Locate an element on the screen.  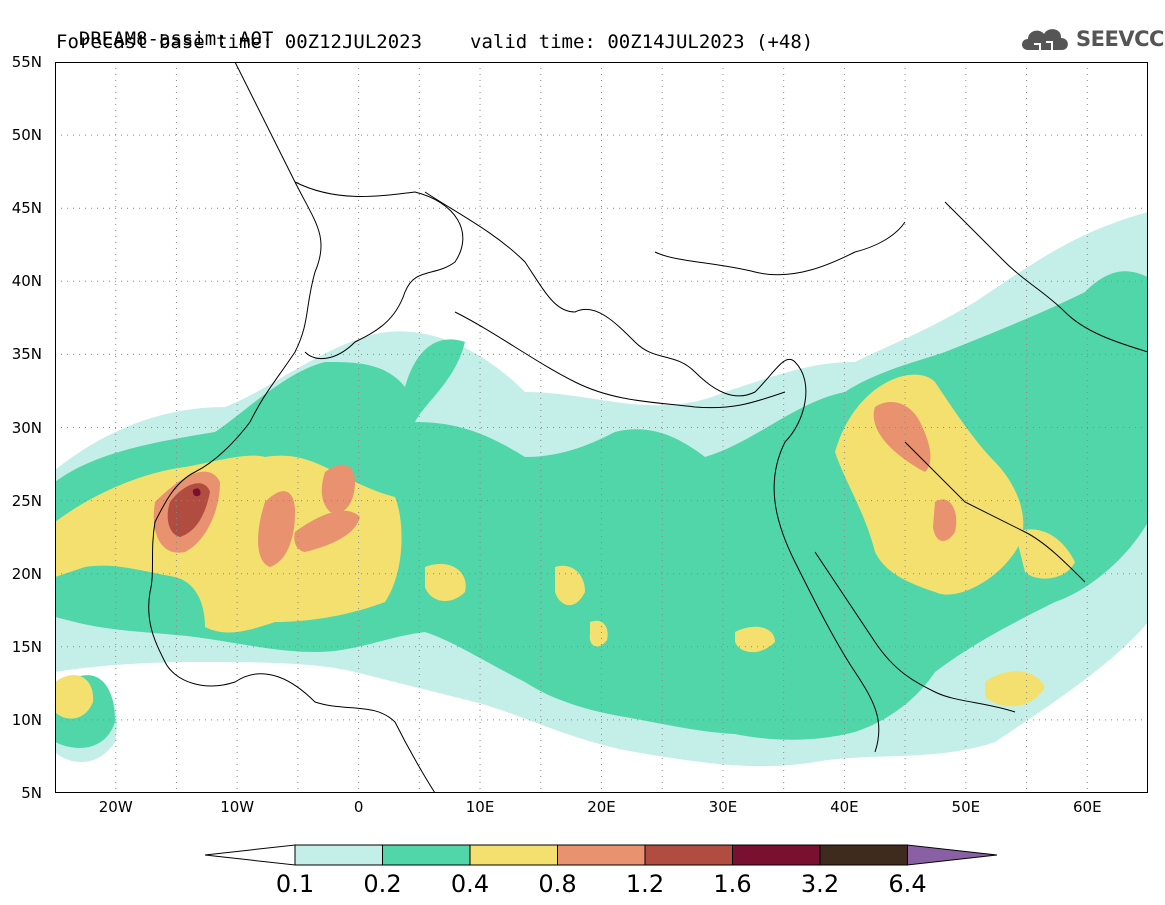
scale-label: 1.2 is located at coordinates (645, 884).